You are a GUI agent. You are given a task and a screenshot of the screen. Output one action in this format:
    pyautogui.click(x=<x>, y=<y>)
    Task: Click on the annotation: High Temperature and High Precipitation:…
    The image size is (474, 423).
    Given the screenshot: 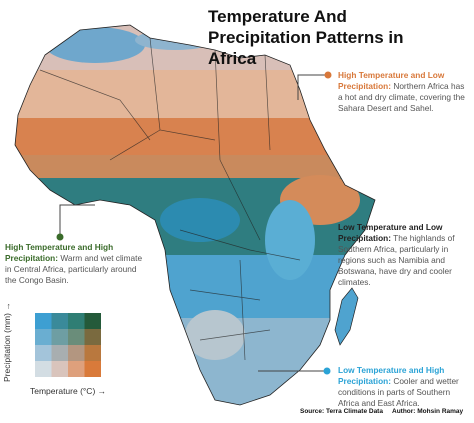 What is the action you would take?
    pyautogui.click(x=75, y=264)
    